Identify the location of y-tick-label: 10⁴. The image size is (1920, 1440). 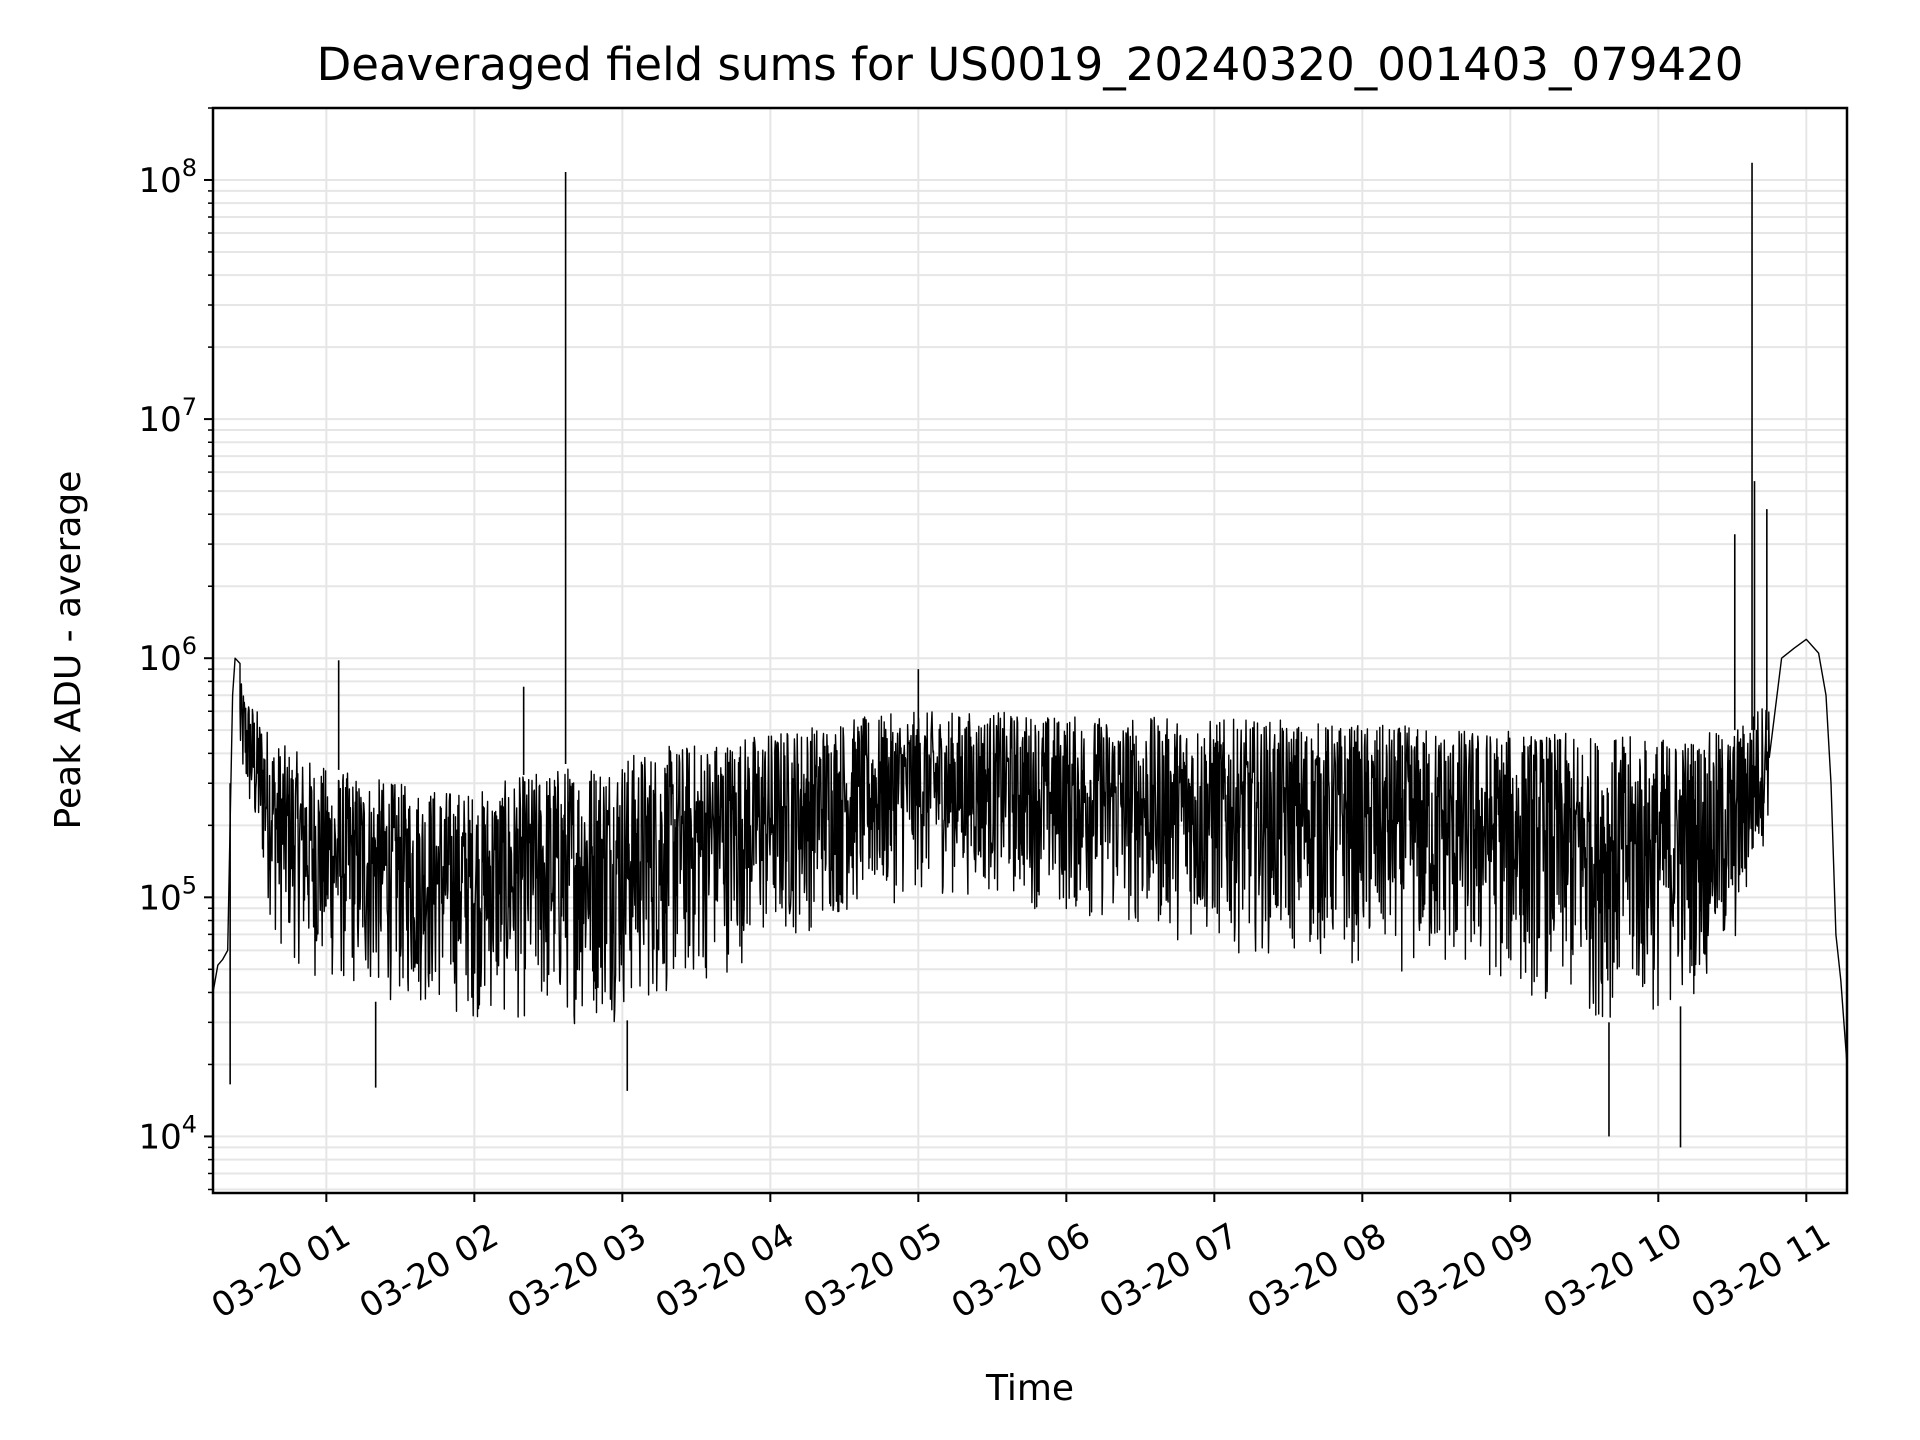
(167, 1133).